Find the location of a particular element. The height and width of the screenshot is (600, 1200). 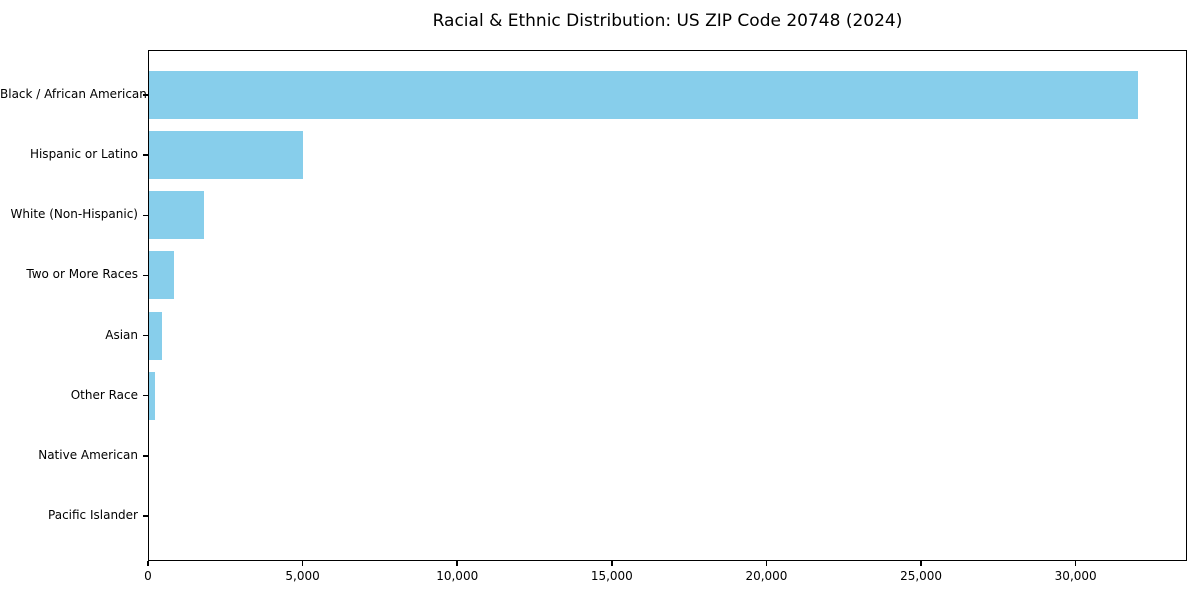

x-tick-label: 25,000 is located at coordinates (921, 576).